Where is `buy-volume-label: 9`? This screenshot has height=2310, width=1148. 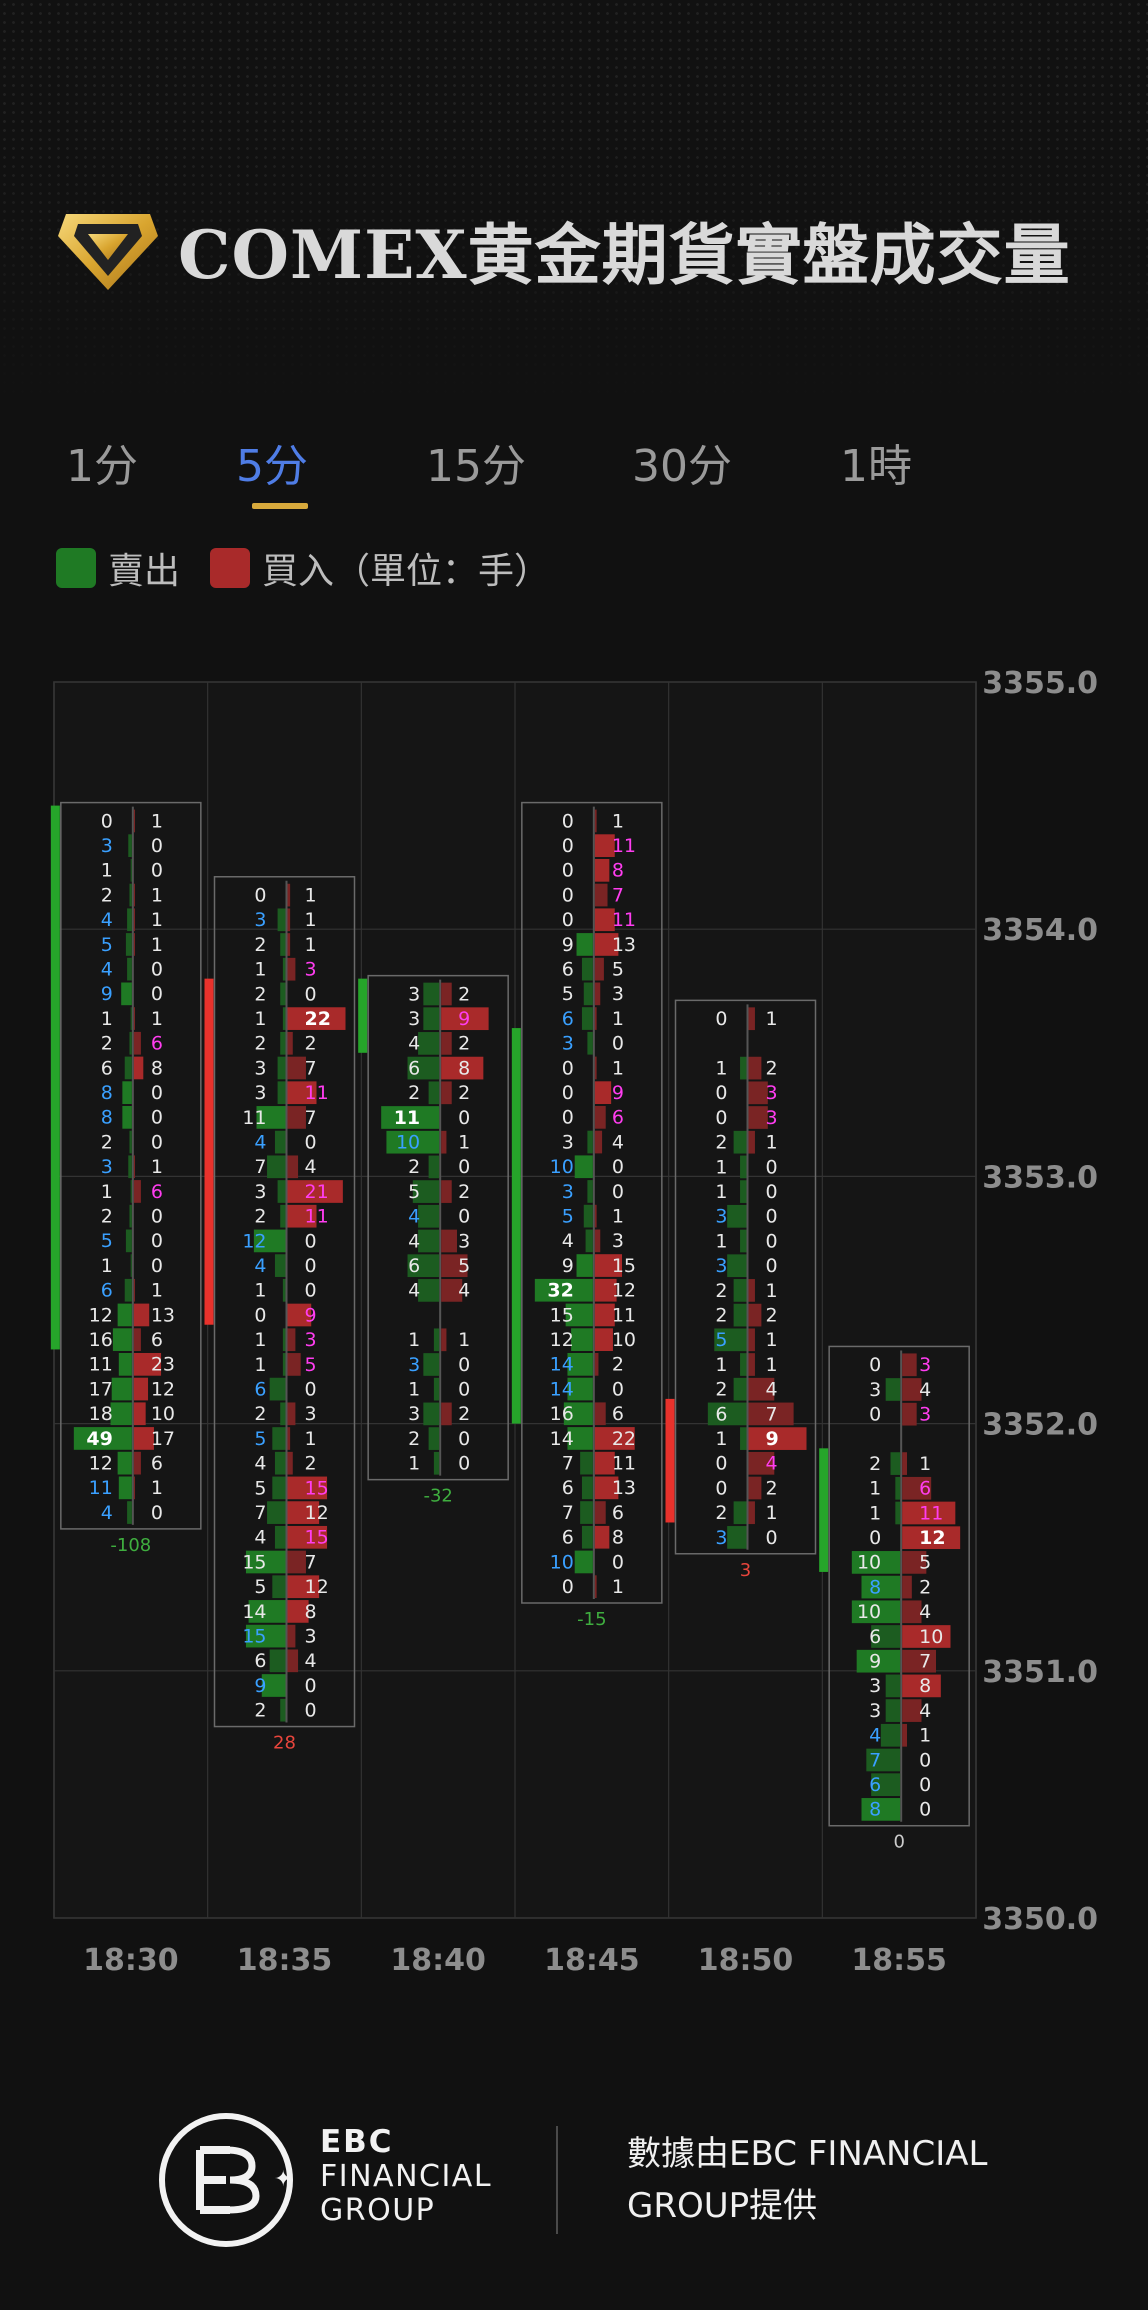
buy-volume-label: 9 is located at coordinates (618, 1093).